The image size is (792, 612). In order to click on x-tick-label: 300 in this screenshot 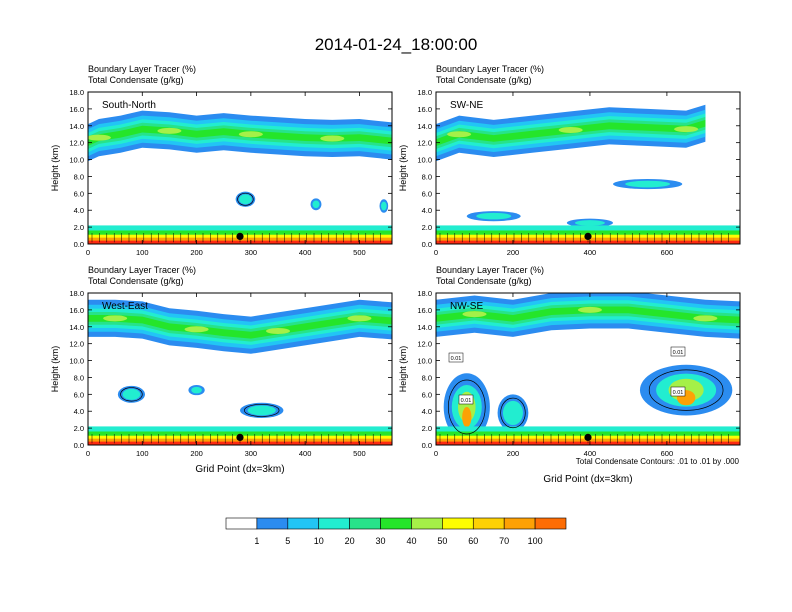, I will do `click(251, 252)`.